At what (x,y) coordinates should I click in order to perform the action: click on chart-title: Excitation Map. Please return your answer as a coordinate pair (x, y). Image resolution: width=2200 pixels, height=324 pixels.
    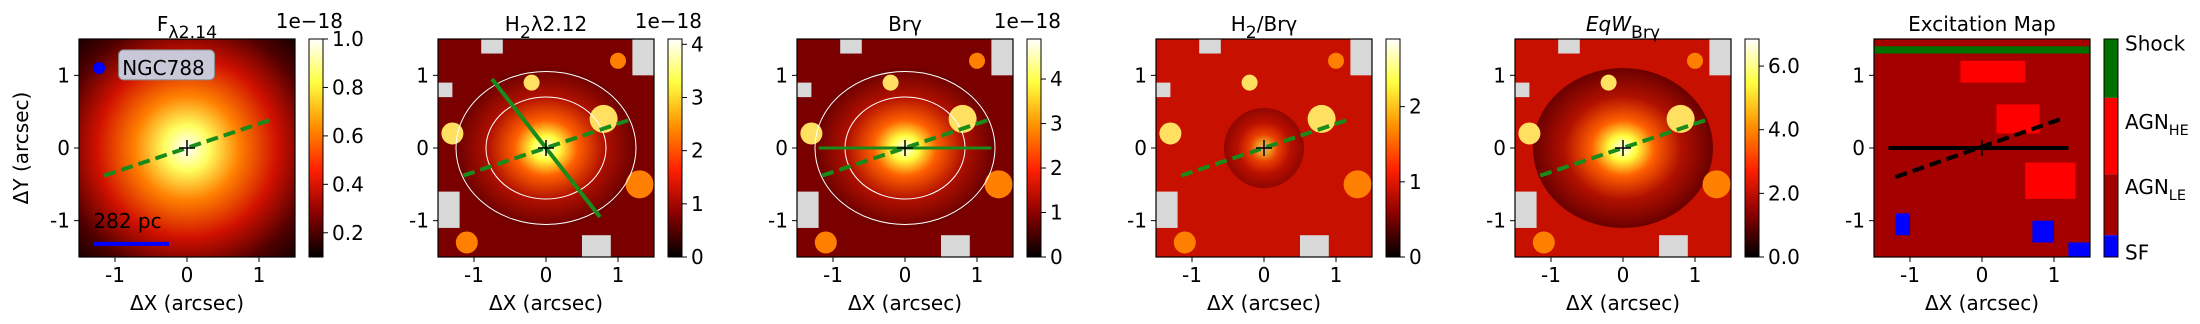
    Looking at the image, I should click on (1982, 24).